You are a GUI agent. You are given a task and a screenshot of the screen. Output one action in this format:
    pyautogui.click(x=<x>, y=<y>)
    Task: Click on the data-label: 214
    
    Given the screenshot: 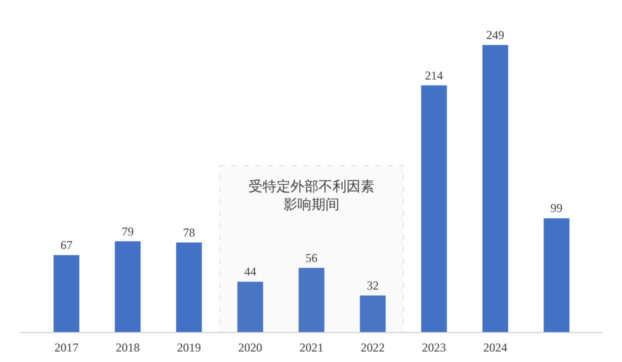 What is the action you would take?
    pyautogui.click(x=434, y=75)
    